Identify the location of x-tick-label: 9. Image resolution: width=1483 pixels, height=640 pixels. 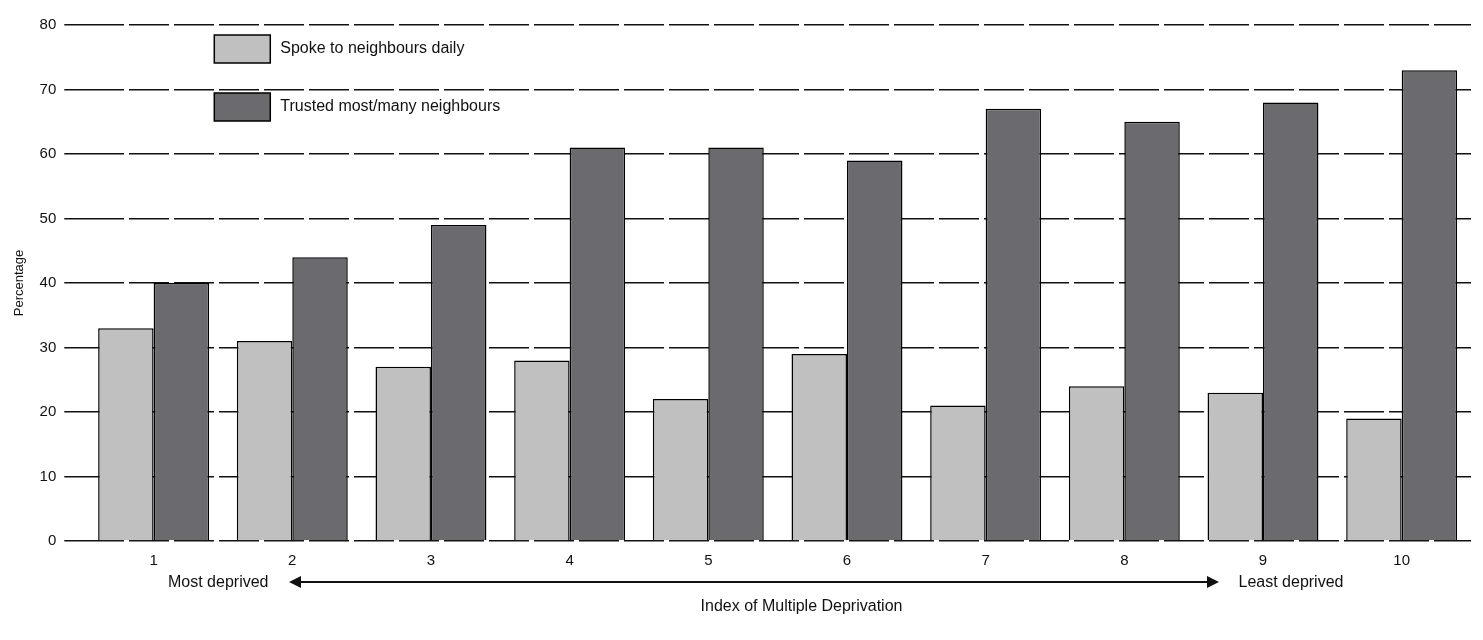
(1263, 560).